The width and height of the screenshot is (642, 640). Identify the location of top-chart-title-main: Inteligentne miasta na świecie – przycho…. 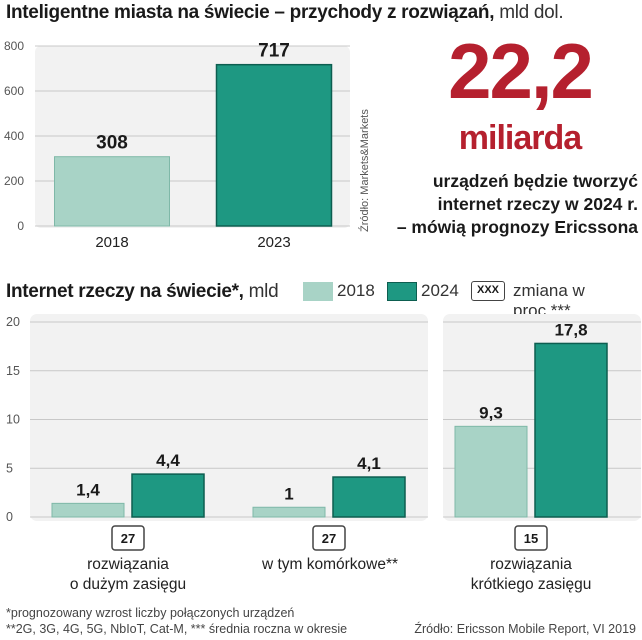
(250, 12).